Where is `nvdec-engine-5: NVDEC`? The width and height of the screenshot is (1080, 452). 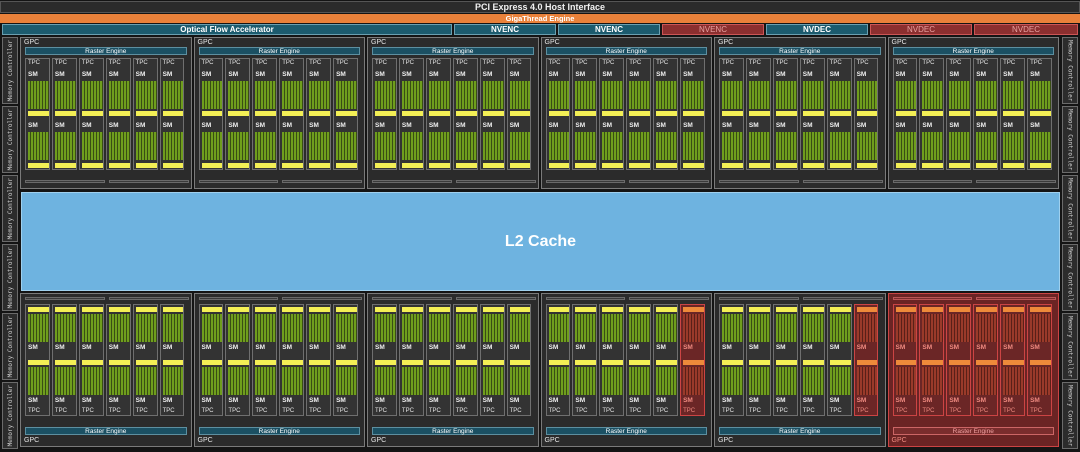 nvdec-engine-5: NVDEC is located at coordinates (921, 29).